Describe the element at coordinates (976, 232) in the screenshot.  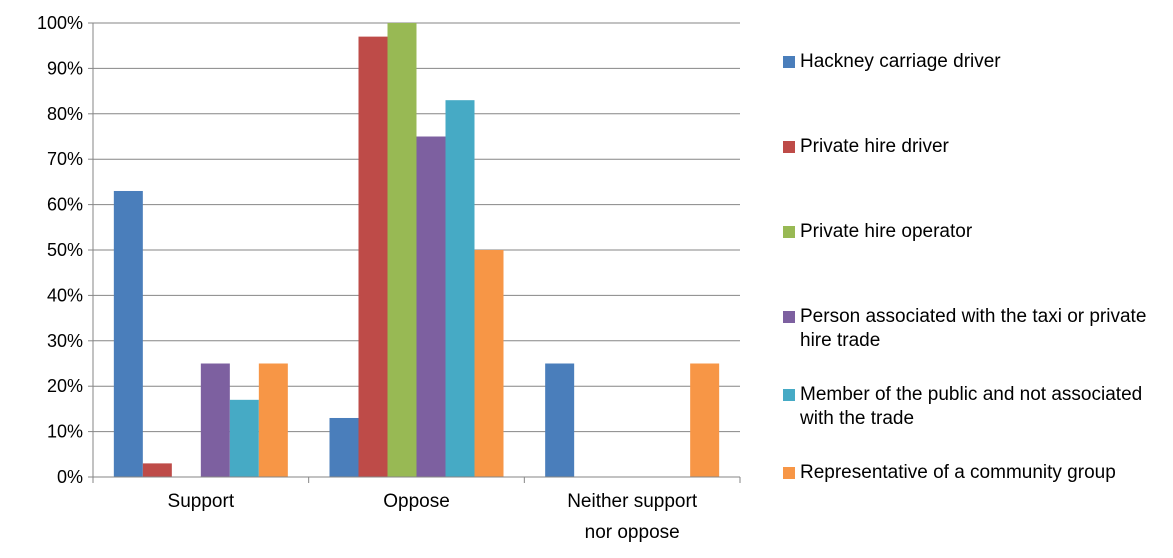
I see `legend-item: Private hire operator` at that location.